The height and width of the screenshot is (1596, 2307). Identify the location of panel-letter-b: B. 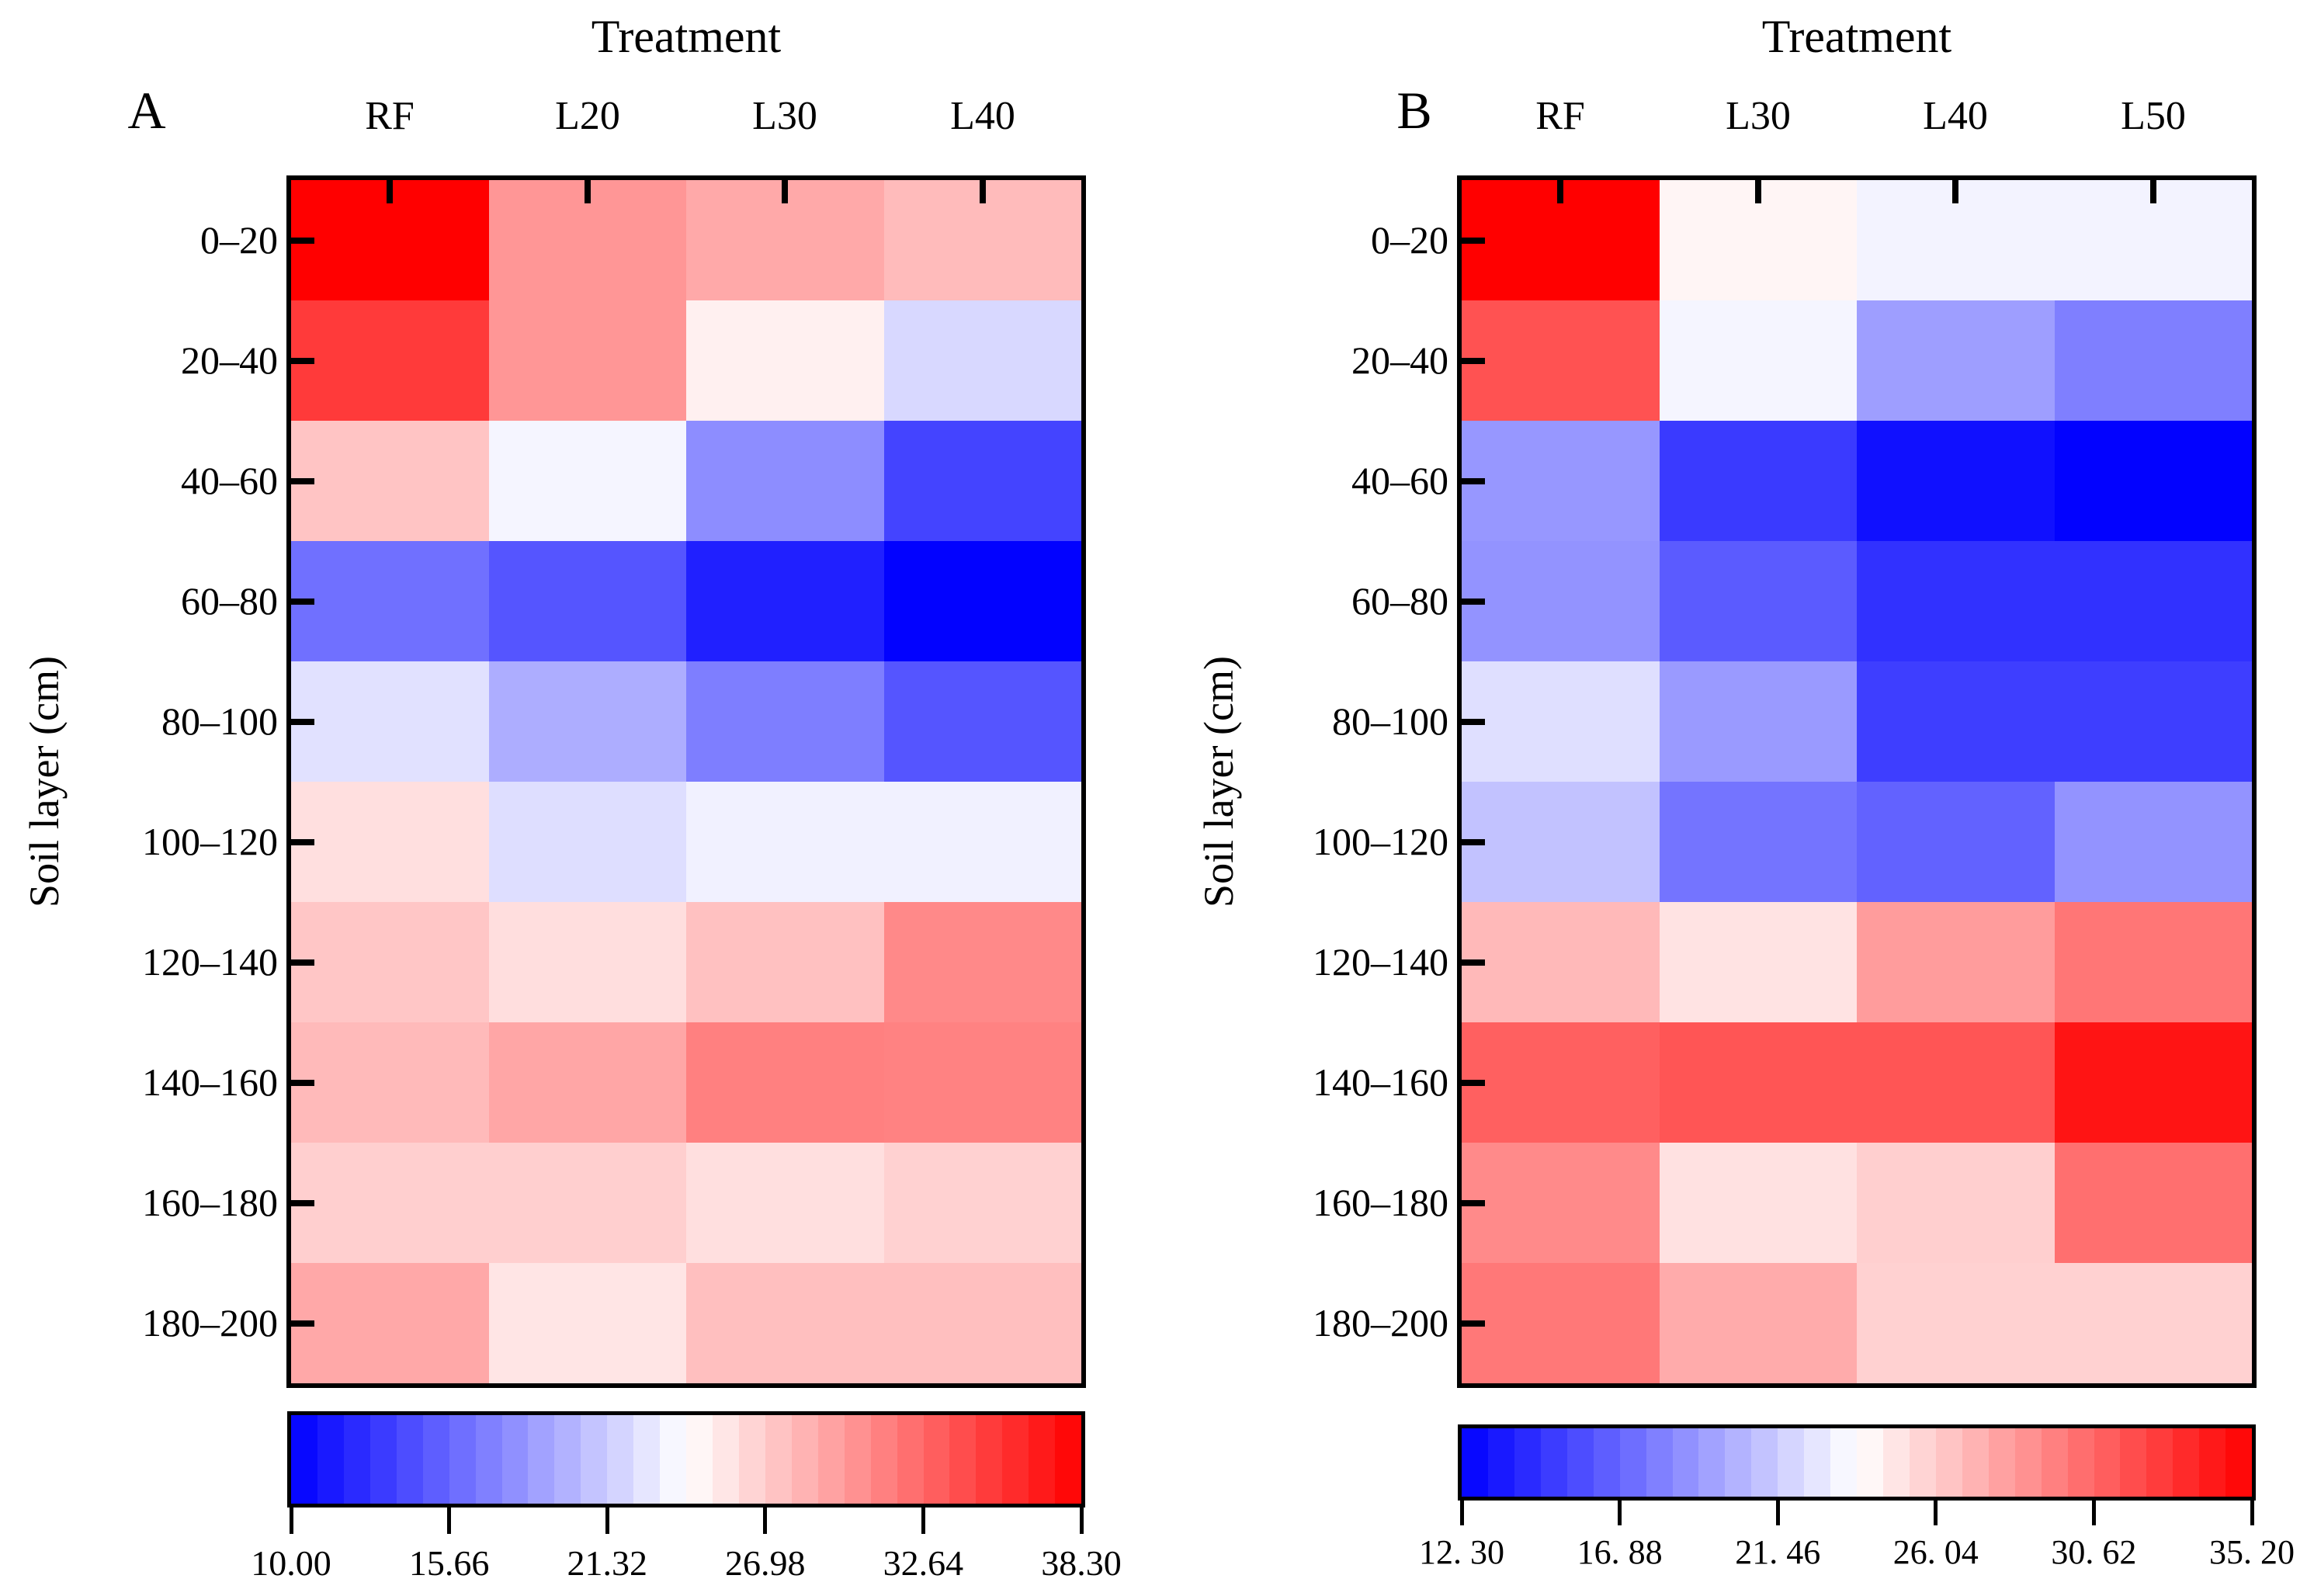
(1414, 111).